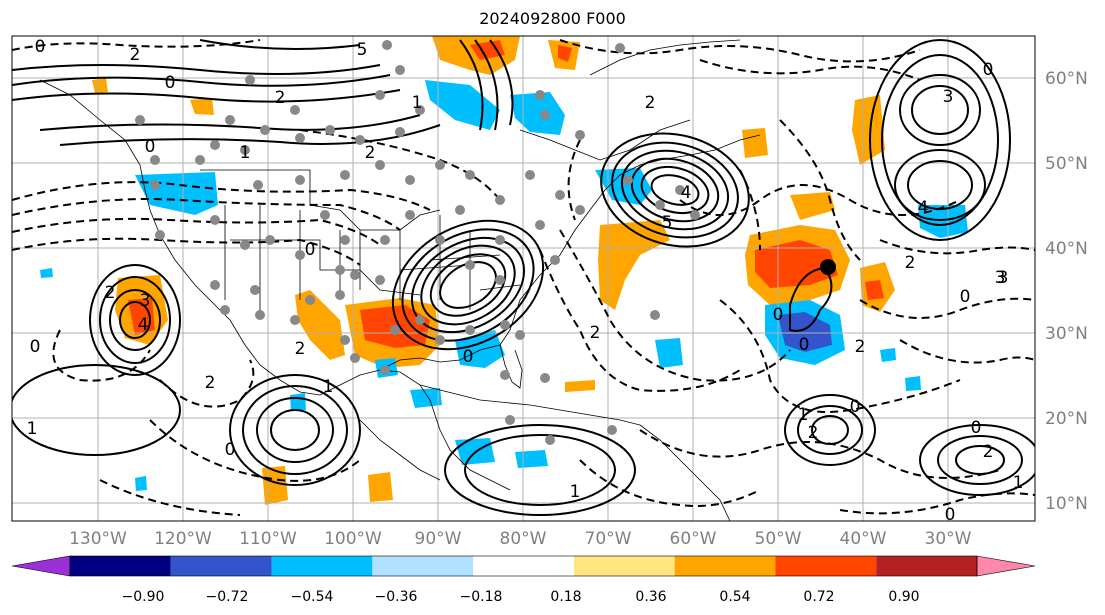  What do you see at coordinates (143, 597) in the screenshot?
I see `colorbar-tick-label: −0.90` at bounding box center [143, 597].